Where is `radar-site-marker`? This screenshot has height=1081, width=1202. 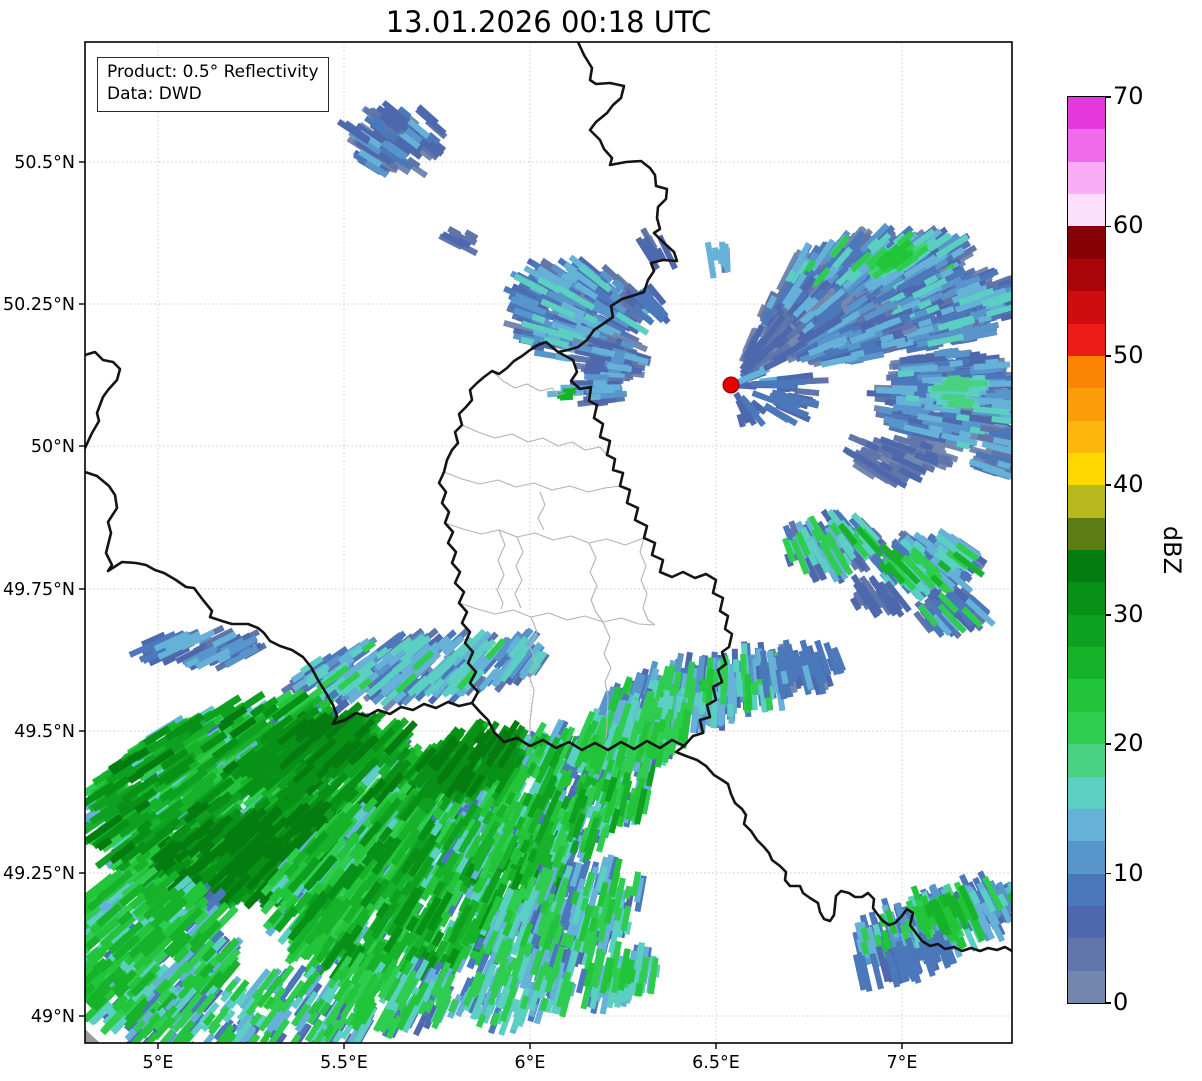
radar-site-marker is located at coordinates (731, 385).